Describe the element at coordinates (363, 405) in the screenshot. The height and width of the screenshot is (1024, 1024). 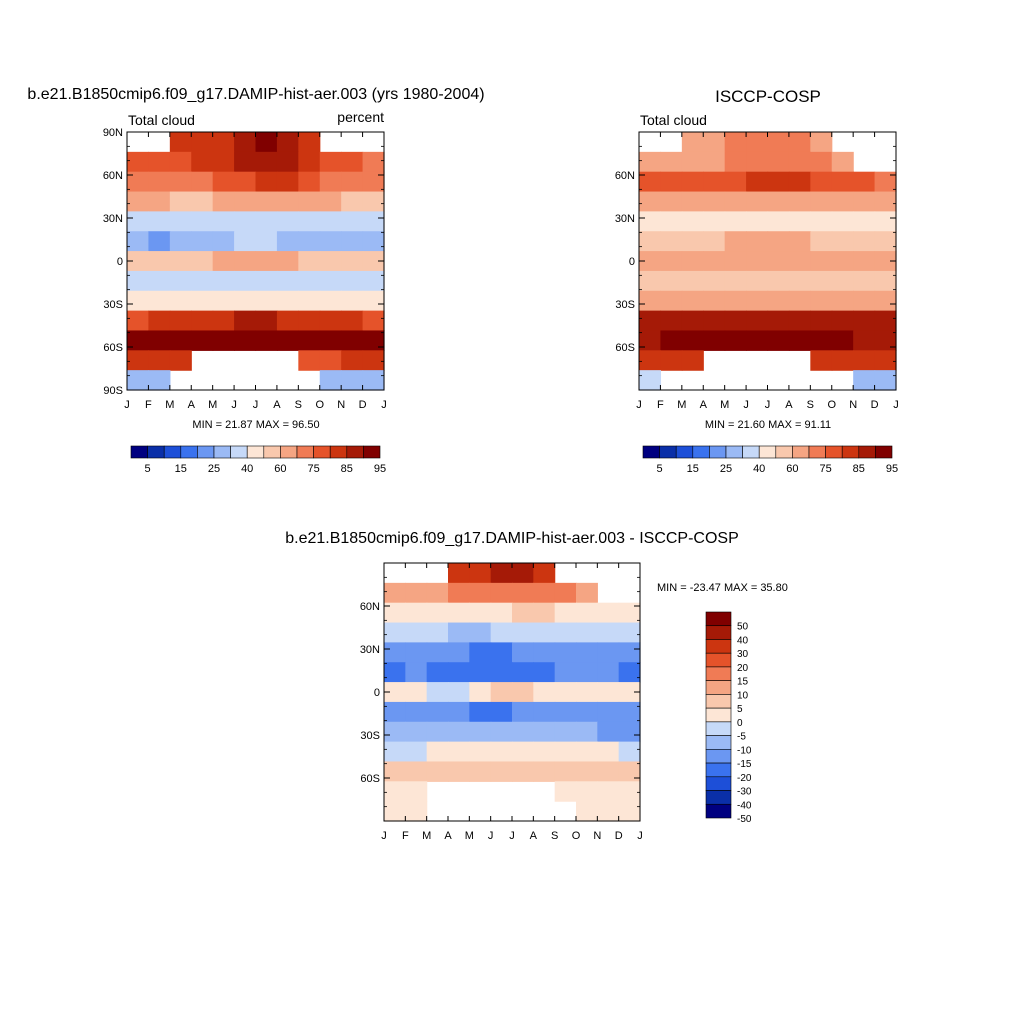
I see `x-tick-label: D` at that location.